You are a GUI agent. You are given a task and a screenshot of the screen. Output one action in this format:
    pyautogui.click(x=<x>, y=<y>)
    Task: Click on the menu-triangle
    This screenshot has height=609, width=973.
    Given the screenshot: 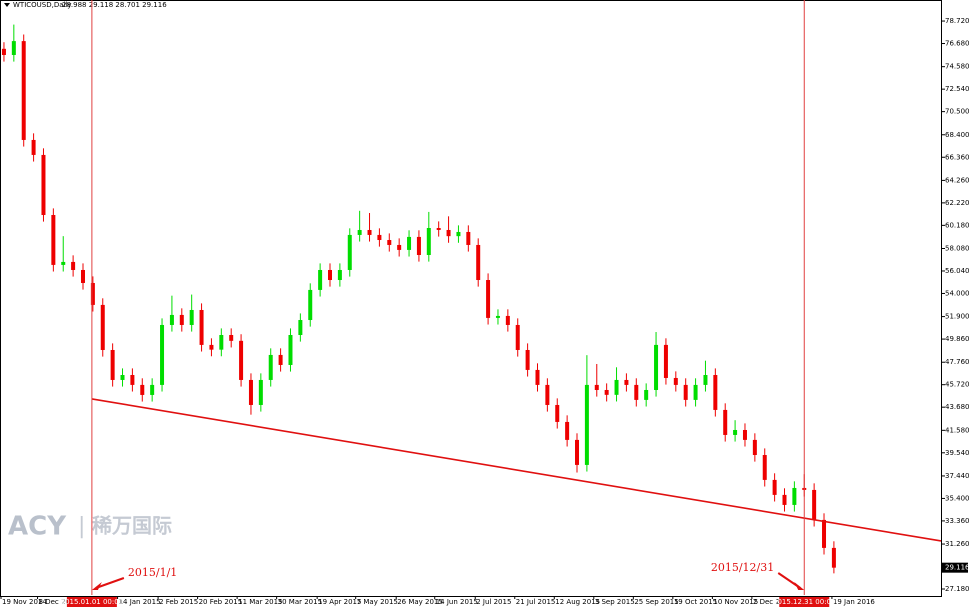 What is the action you would take?
    pyautogui.click(x=7, y=5)
    